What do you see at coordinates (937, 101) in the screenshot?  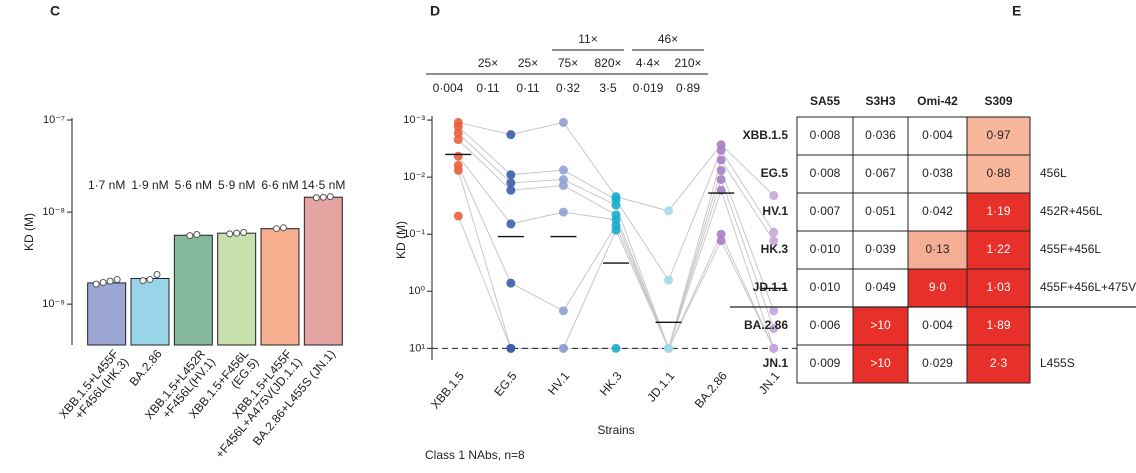 I see `column-header: Omi-42` at bounding box center [937, 101].